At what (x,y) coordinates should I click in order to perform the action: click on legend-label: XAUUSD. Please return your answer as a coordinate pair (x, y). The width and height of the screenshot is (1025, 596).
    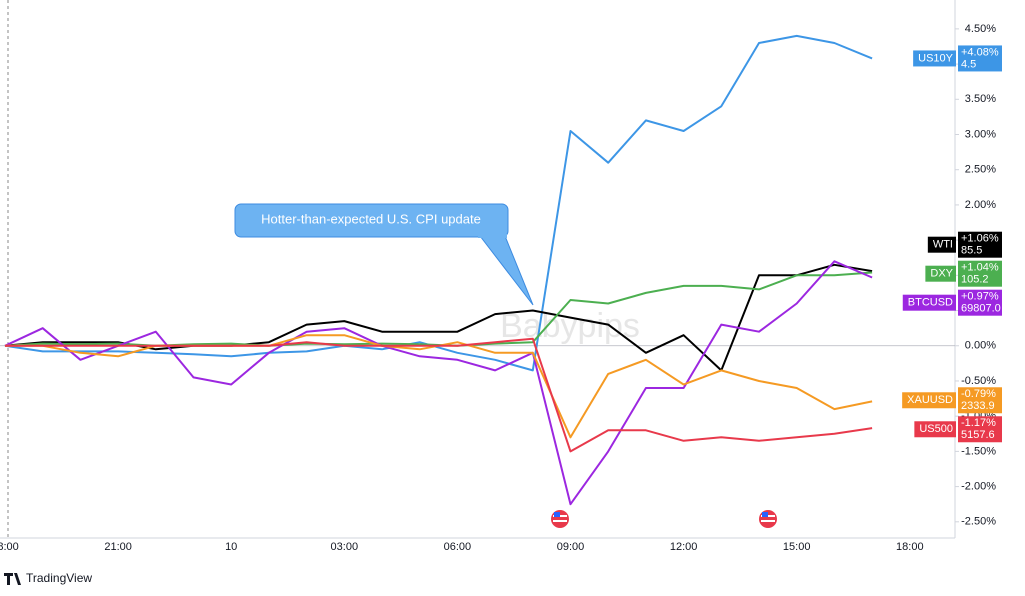
    Looking at the image, I should click on (930, 400).